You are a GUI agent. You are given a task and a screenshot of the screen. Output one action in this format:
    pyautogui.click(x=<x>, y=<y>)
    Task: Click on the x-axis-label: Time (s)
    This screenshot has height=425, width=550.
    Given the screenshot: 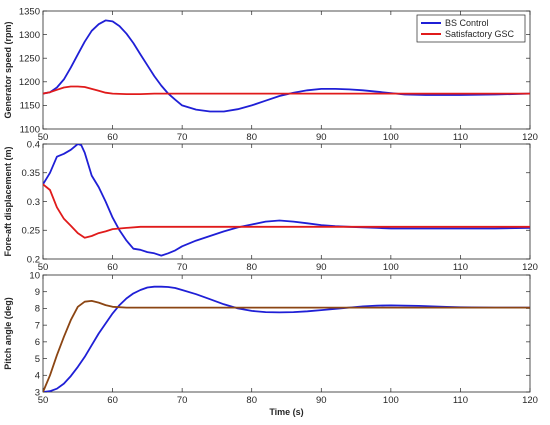 What is the action you would take?
    pyautogui.click(x=286, y=412)
    